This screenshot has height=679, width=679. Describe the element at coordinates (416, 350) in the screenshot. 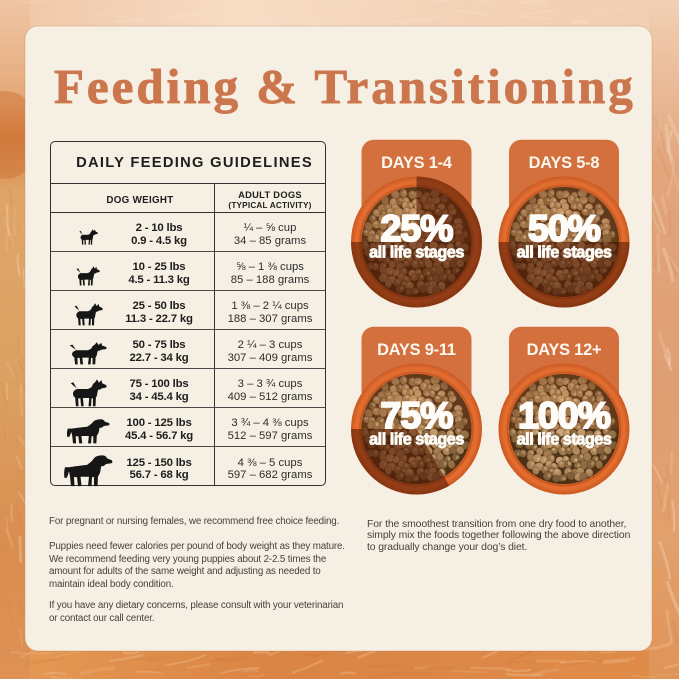

I see `svg-text: DAYS 9-11` at that location.